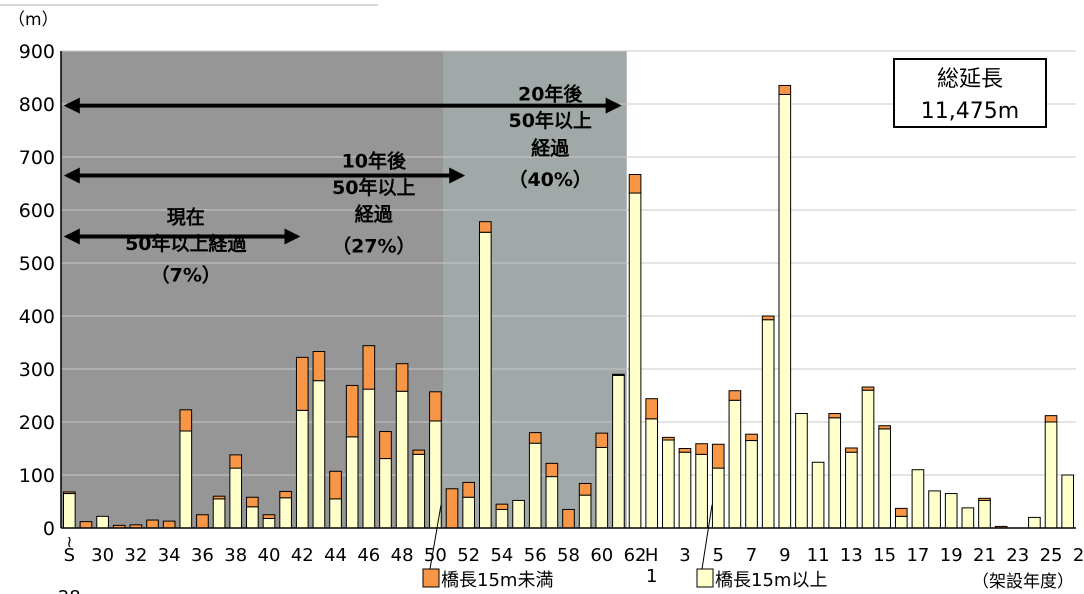 The width and height of the screenshot is (1084, 594). What do you see at coordinates (1023, 582) in the screenshot?
I see `x-axis-label: （架設年度）` at bounding box center [1023, 582].